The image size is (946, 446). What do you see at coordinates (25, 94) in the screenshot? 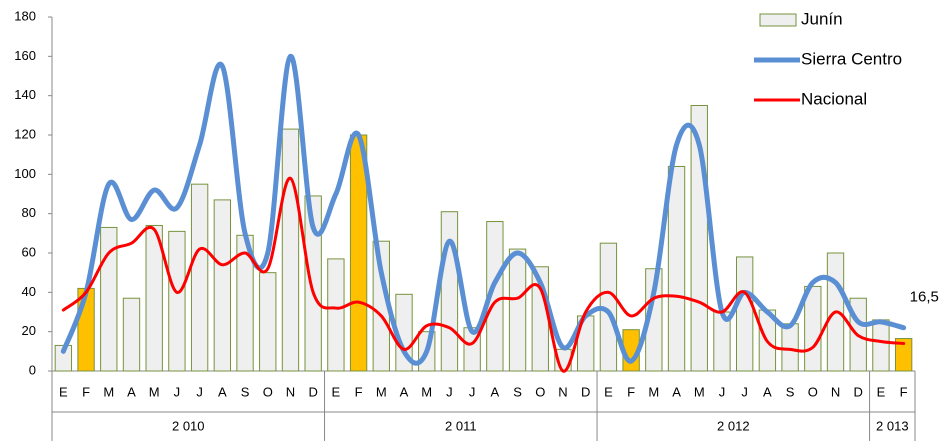
I see `y-tick-label: 140` at bounding box center [25, 94].